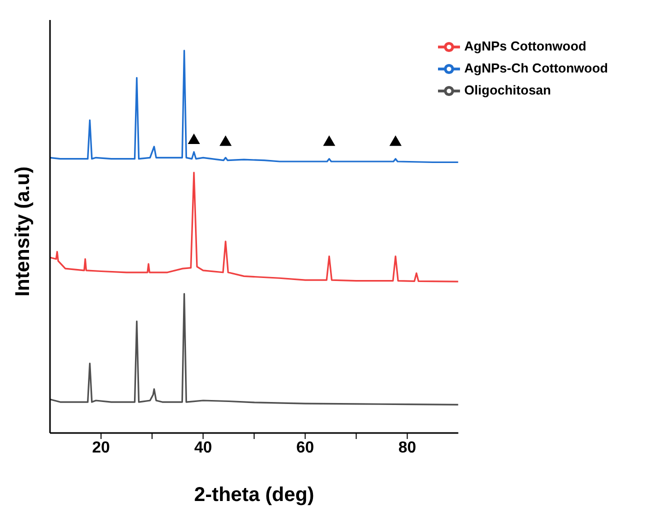  What do you see at coordinates (305, 447) in the screenshot?
I see `x-tick-label: 60` at bounding box center [305, 447].